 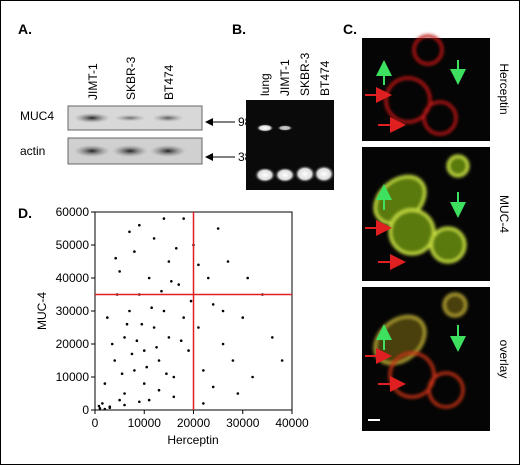 I want to click on lane-label: lung, so click(x=265, y=84).